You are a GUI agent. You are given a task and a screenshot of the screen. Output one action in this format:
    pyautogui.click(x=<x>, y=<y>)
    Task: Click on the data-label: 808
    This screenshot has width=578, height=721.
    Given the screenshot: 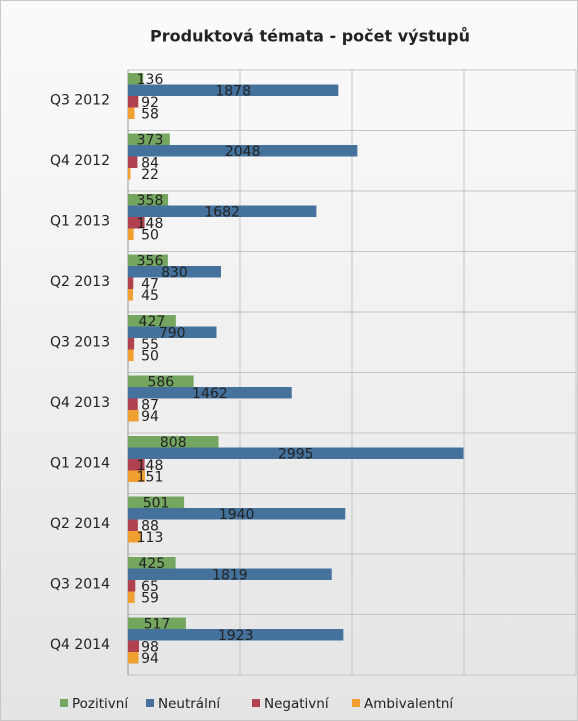 What is the action you would take?
    pyautogui.click(x=173, y=443)
    